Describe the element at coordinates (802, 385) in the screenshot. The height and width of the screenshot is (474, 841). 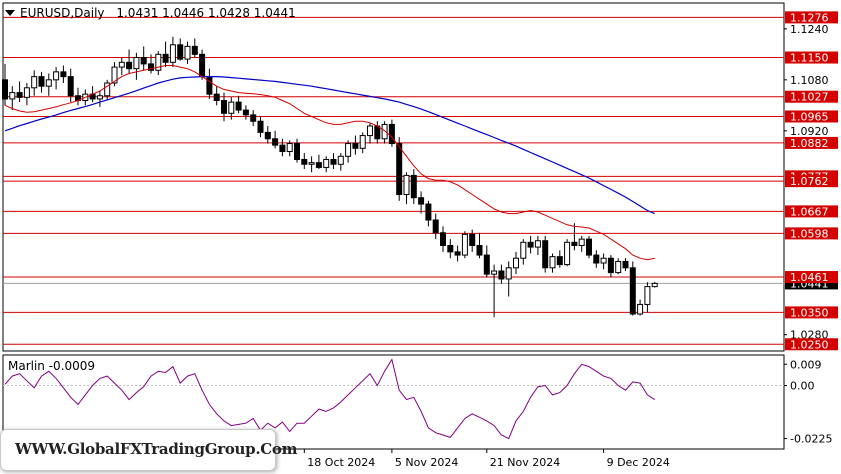
I see `indicator-tick-label: 0.00` at that location.